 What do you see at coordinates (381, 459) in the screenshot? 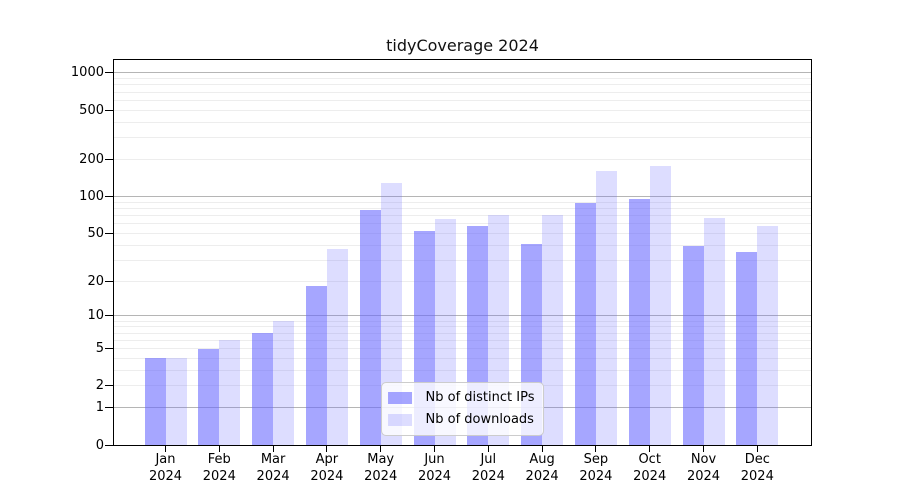
I see `x-tick-label-month: May` at bounding box center [381, 459].